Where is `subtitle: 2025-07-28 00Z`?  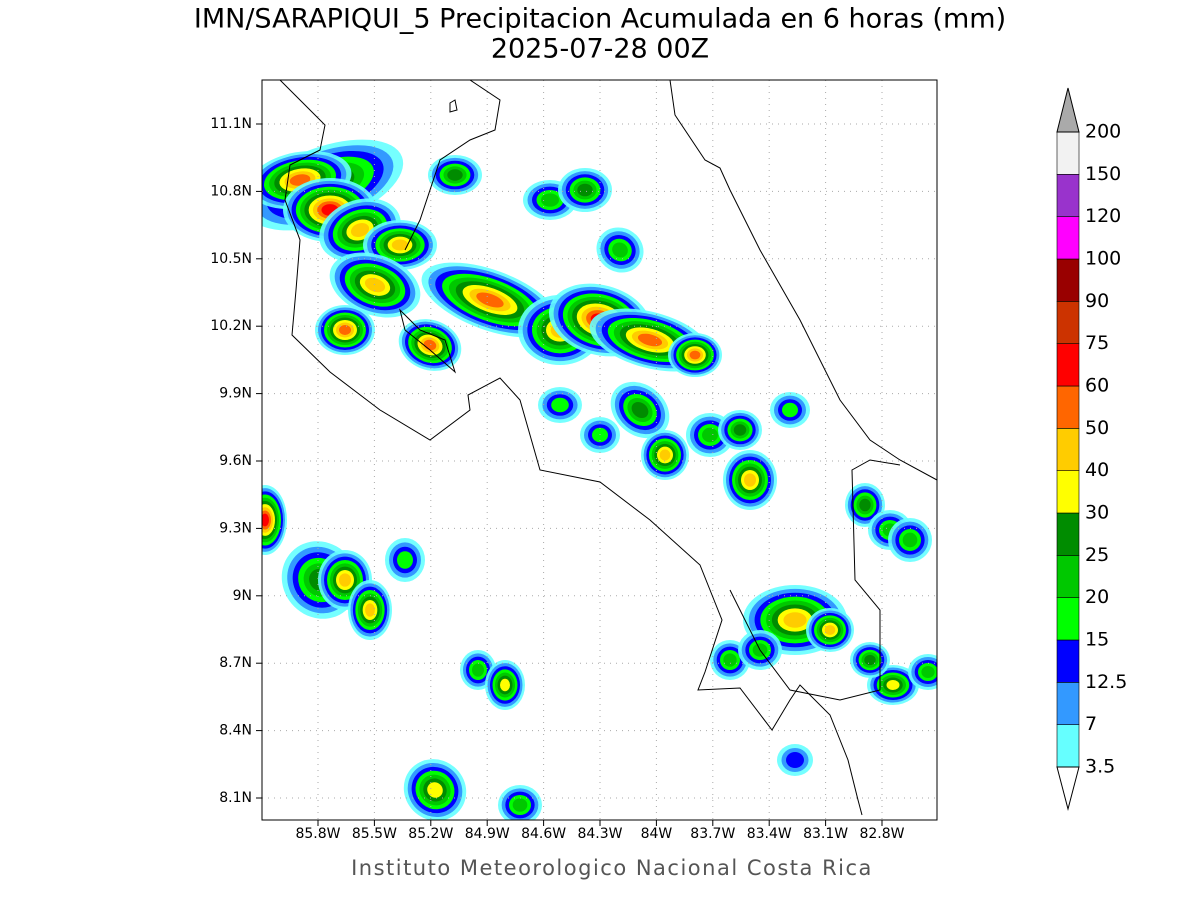
subtitle: 2025-07-28 00Z is located at coordinates (600, 49).